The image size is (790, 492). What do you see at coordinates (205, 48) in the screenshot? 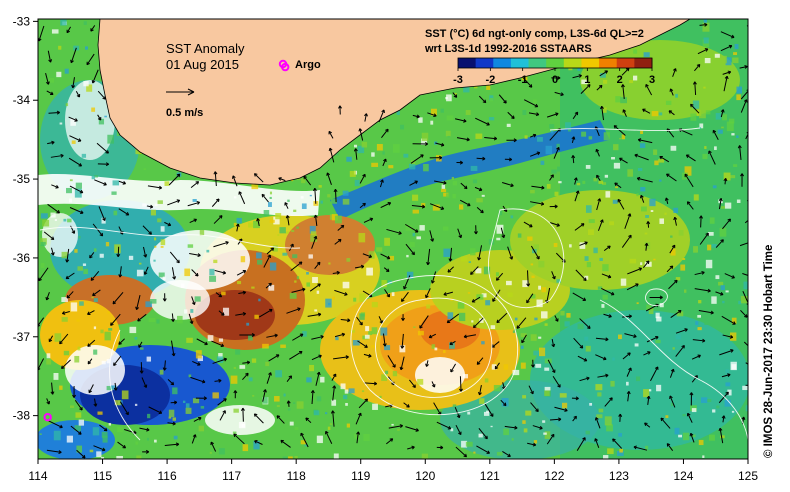
I see `map-title: SST Anomaly` at bounding box center [205, 48].